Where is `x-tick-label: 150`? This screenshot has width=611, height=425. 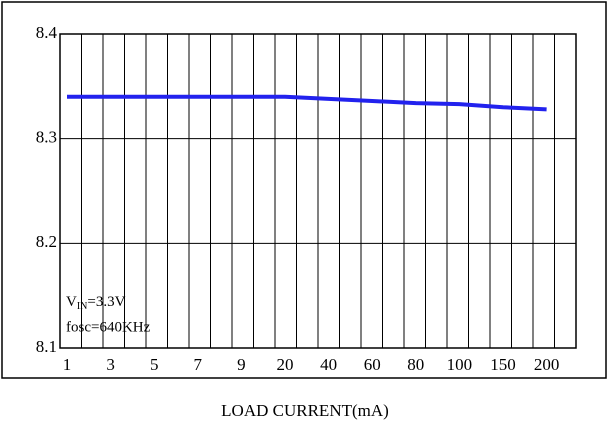 x-tick-label: 150 is located at coordinates (503, 364).